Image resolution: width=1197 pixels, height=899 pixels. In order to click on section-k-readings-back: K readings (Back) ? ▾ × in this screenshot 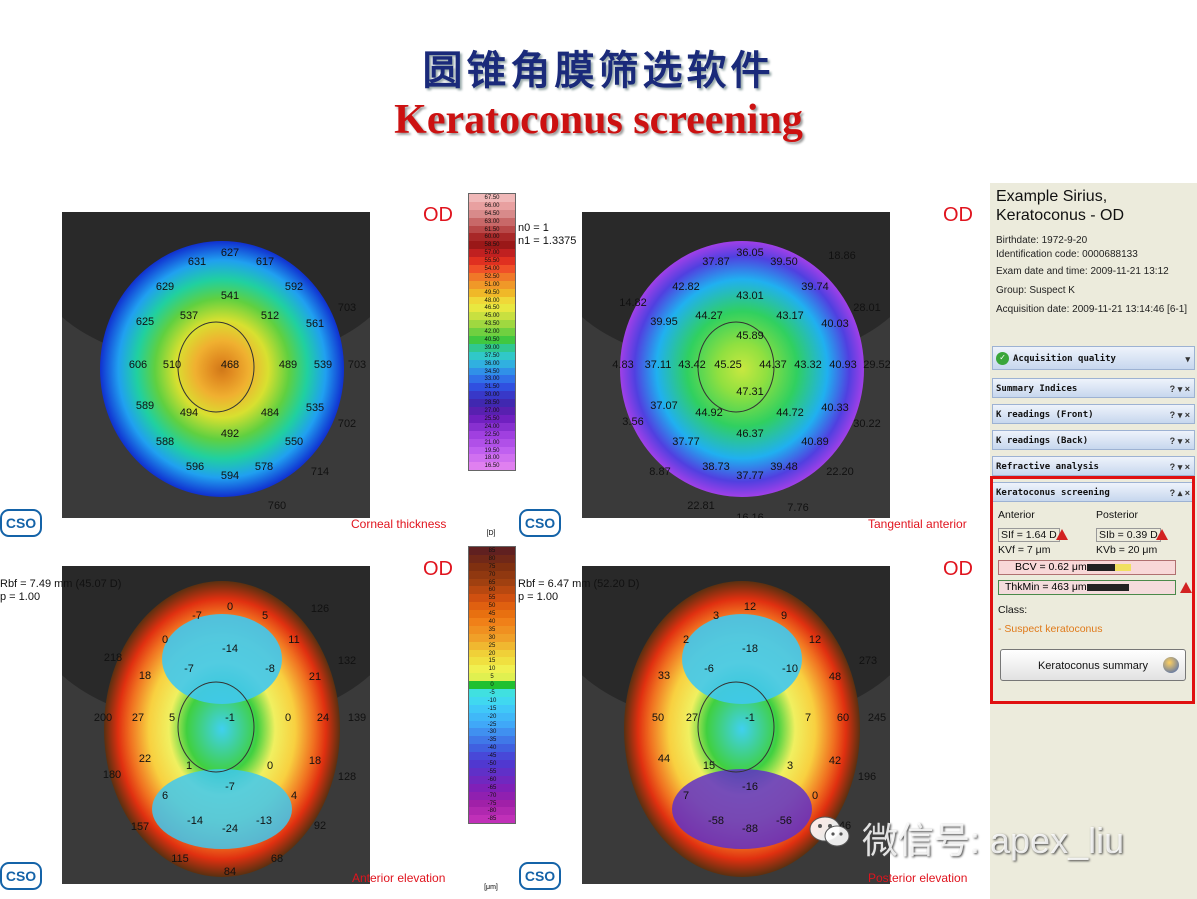, I will do `click(1093, 440)`.